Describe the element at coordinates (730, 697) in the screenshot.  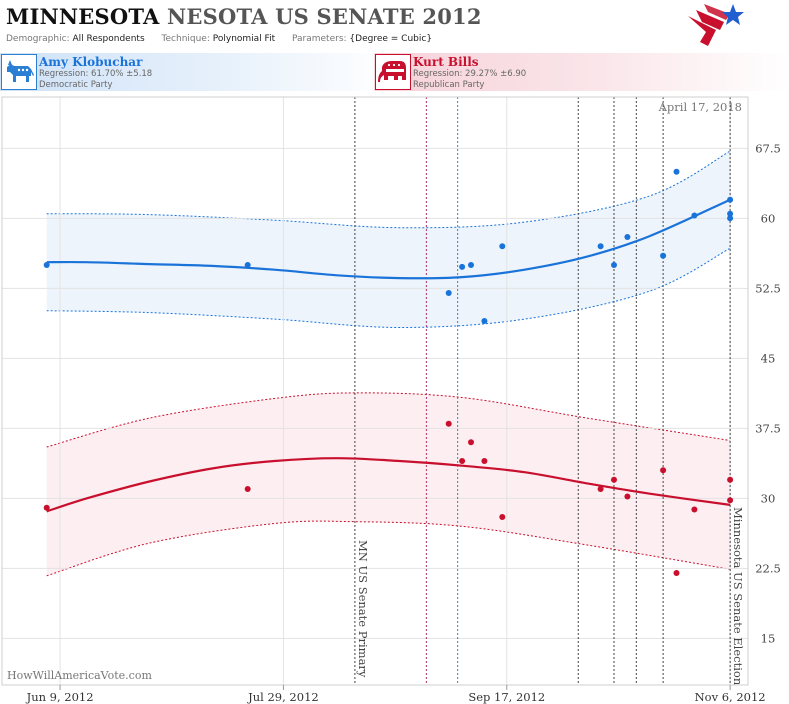
I see `x-tick-label: Nov 6, 2012` at that location.